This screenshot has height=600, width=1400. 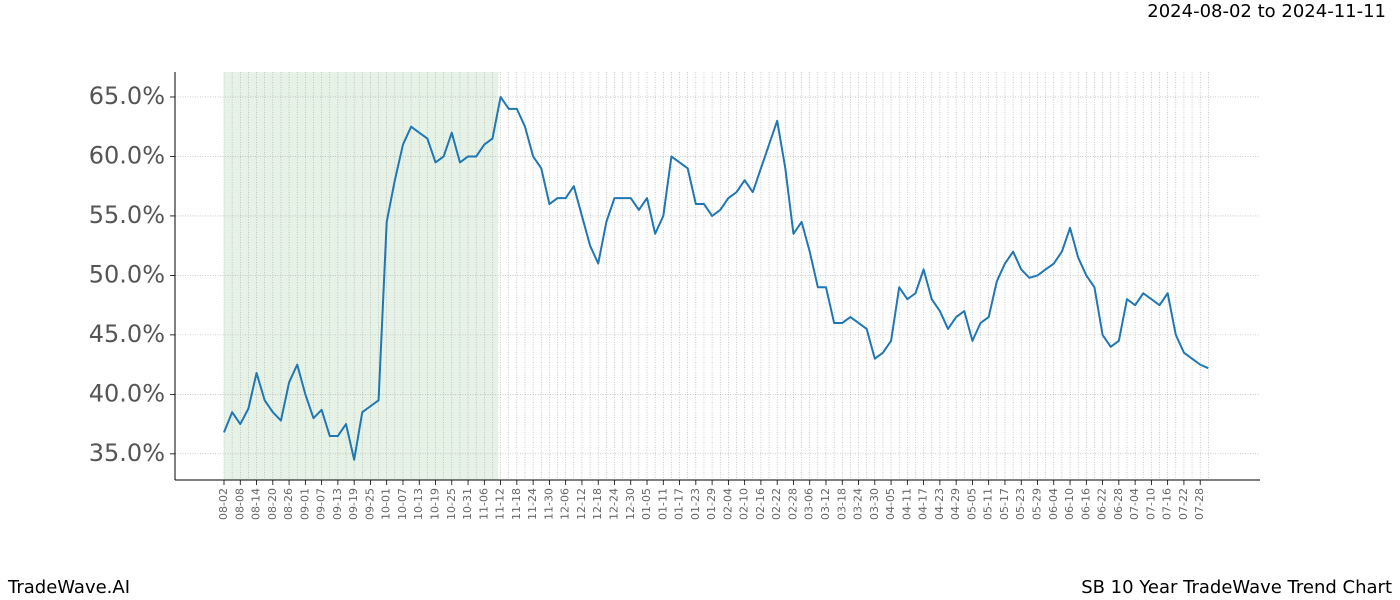 What do you see at coordinates (1085, 504) in the screenshot?
I see `x-tick-label: 06-16` at bounding box center [1085, 504].